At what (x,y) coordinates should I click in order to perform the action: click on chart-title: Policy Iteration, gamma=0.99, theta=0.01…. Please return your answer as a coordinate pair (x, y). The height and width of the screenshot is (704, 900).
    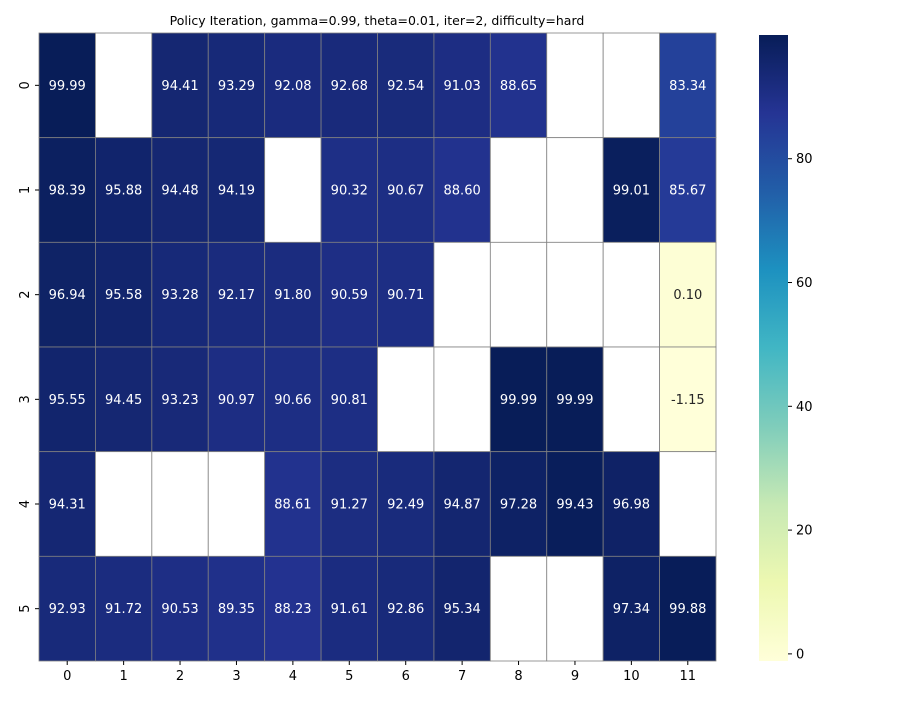
    Looking at the image, I should click on (377, 20).